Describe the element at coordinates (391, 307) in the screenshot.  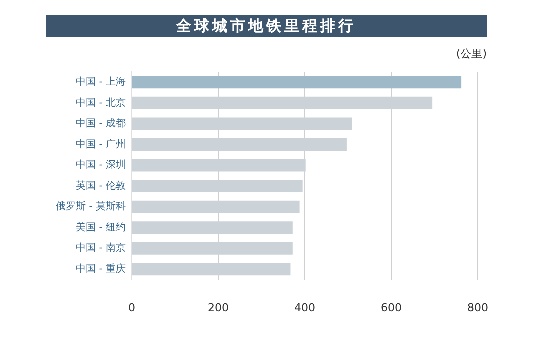
I see `x-tick-label: 600` at that location.